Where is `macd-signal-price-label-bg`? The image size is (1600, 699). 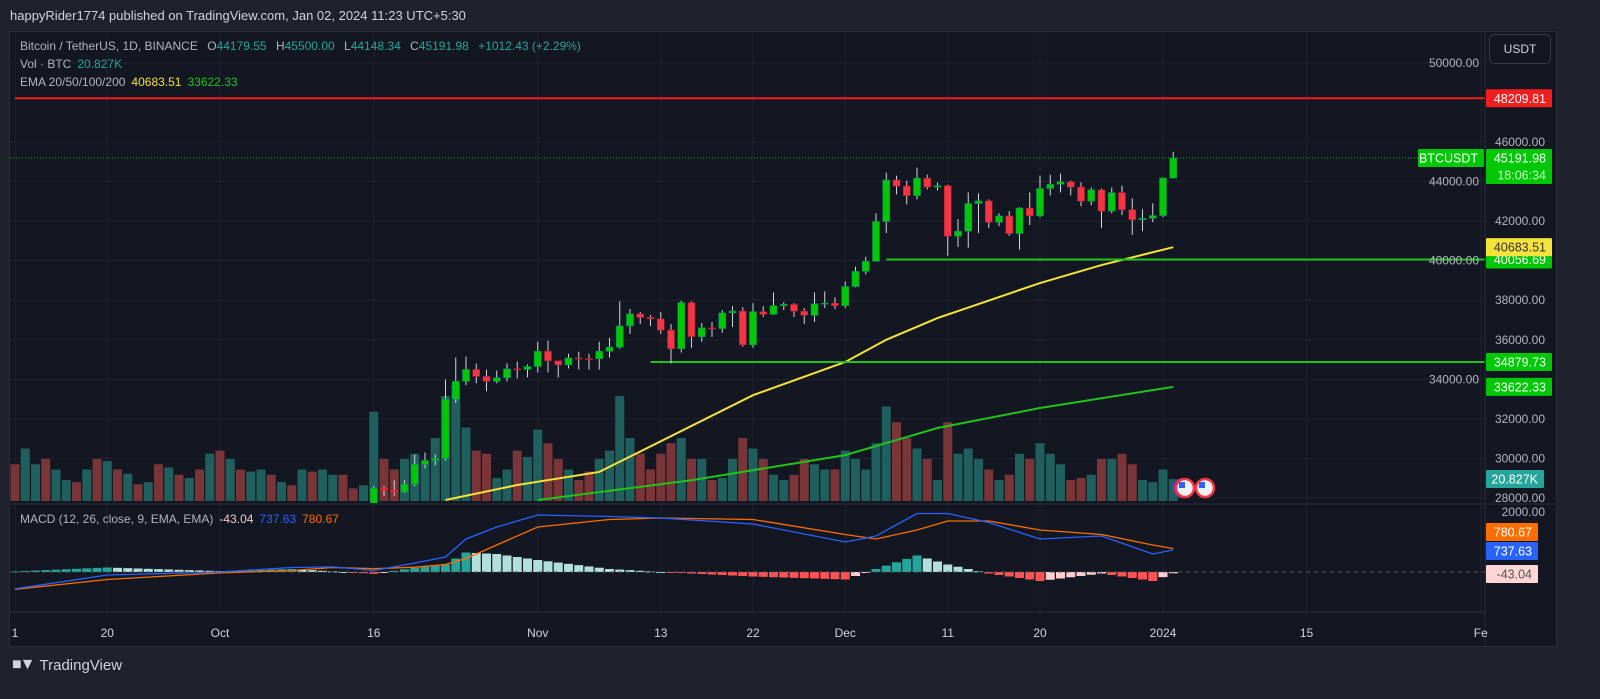 macd-signal-price-label-bg is located at coordinates (1512, 532).